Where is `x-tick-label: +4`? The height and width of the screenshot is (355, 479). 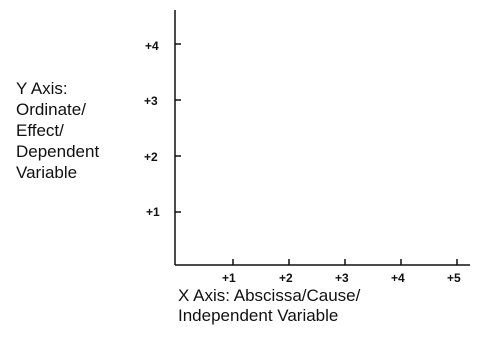
x-tick-label: +4 is located at coordinates (398, 278).